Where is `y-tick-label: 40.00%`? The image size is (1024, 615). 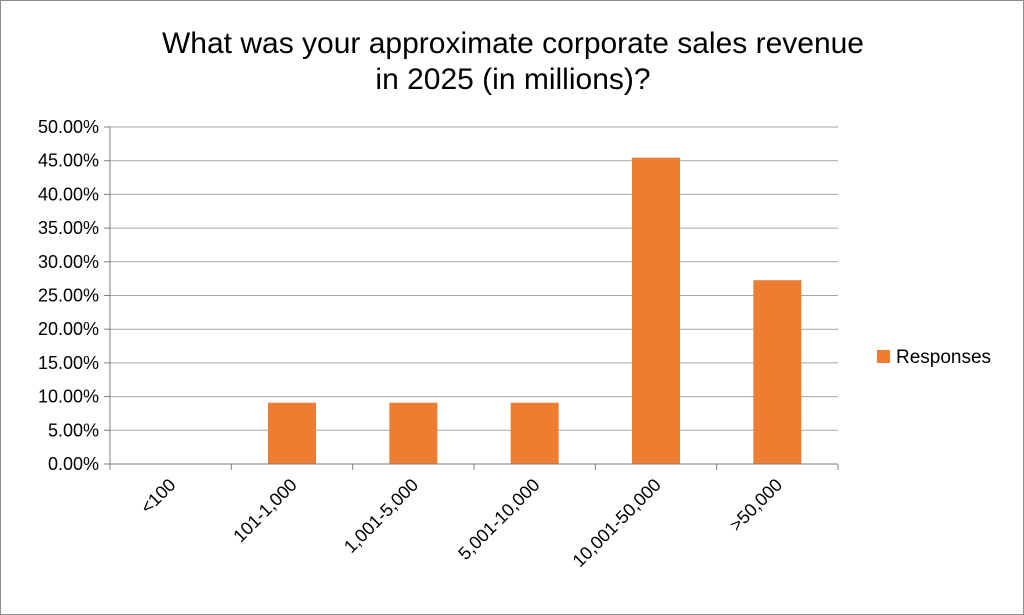 y-tick-label: 40.00% is located at coordinates (68, 194).